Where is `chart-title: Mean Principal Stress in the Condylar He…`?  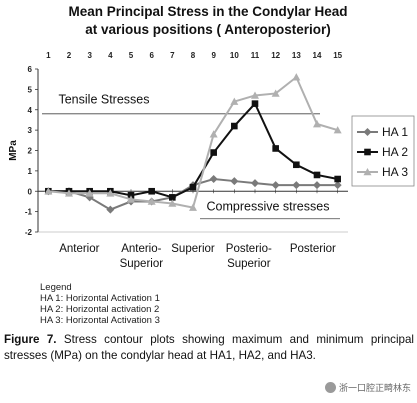 chart-title: Mean Principal Stress in the Condylar He… is located at coordinates (207, 20).